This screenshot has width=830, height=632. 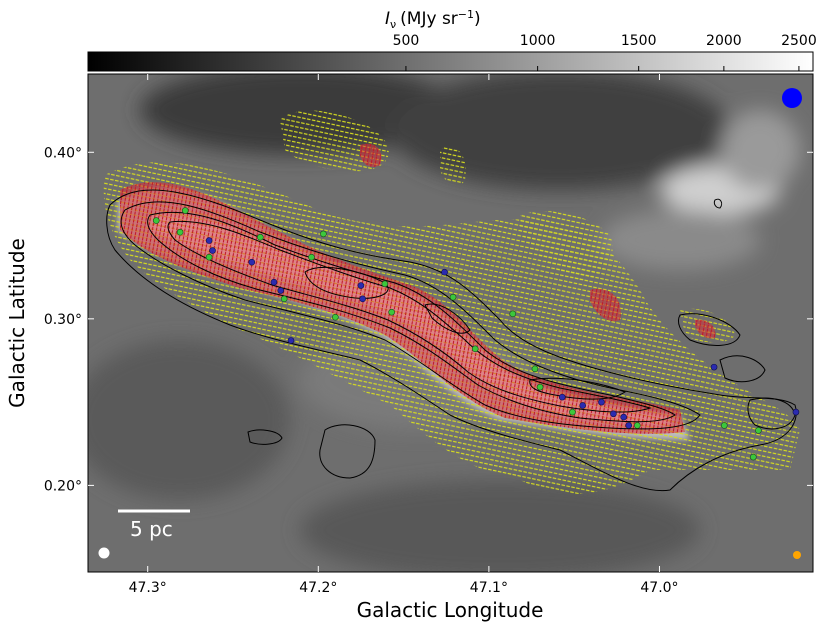 What do you see at coordinates (538, 41) in the screenshot?
I see `colorbar-tick-label: 1000` at bounding box center [538, 41].